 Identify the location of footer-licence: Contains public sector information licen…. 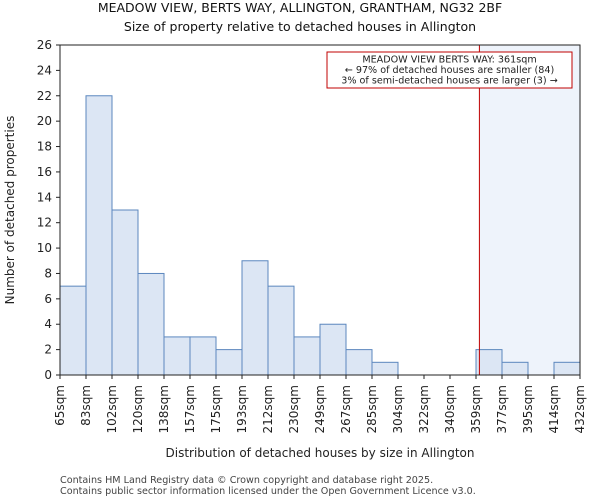
(268, 491).